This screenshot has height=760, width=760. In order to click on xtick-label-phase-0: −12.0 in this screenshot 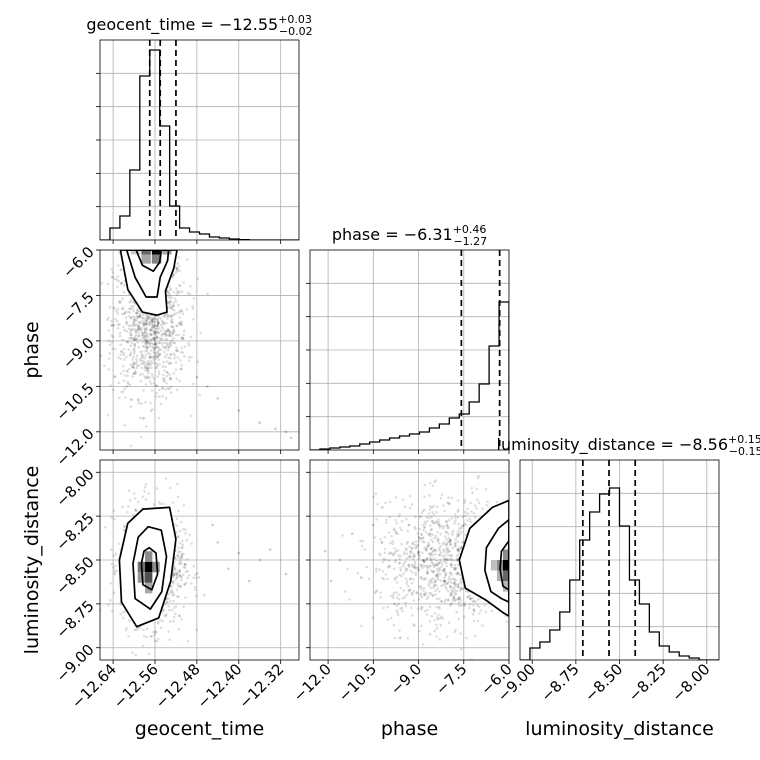, I will do `click(312, 682)`.